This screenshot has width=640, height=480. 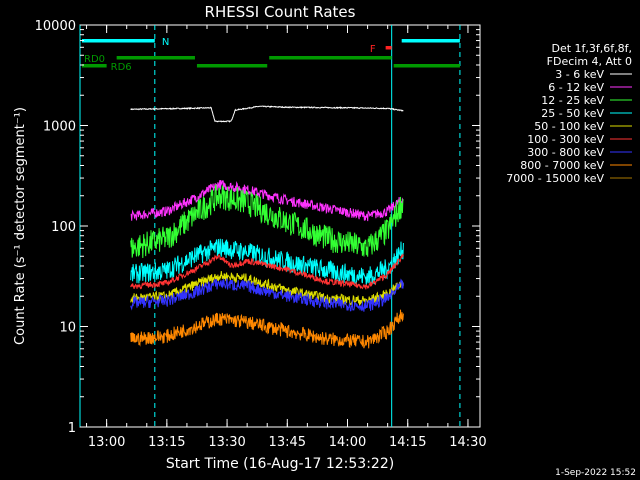 What do you see at coordinates (67, 328) in the screenshot?
I see `y-tick-label: 10` at bounding box center [67, 328].